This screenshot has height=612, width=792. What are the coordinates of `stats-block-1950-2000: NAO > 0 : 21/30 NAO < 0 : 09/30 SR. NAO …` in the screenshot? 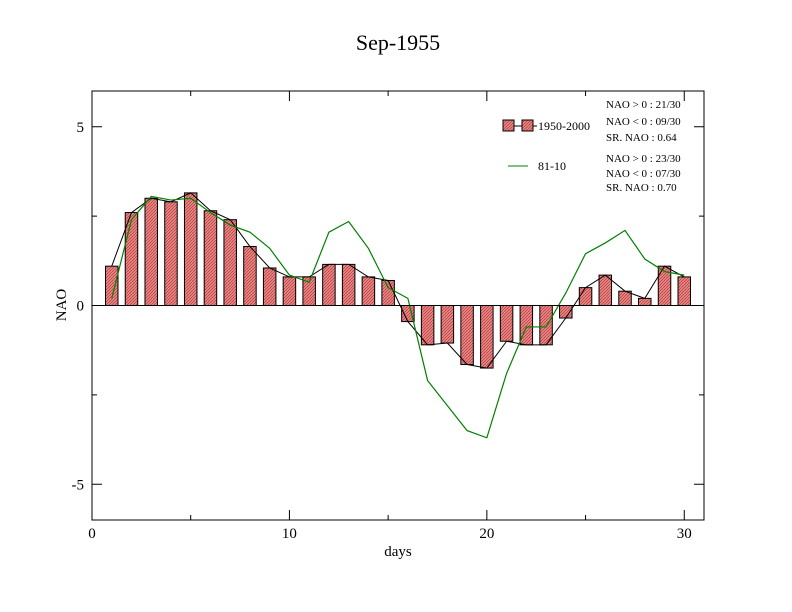 It's located at (643, 121).